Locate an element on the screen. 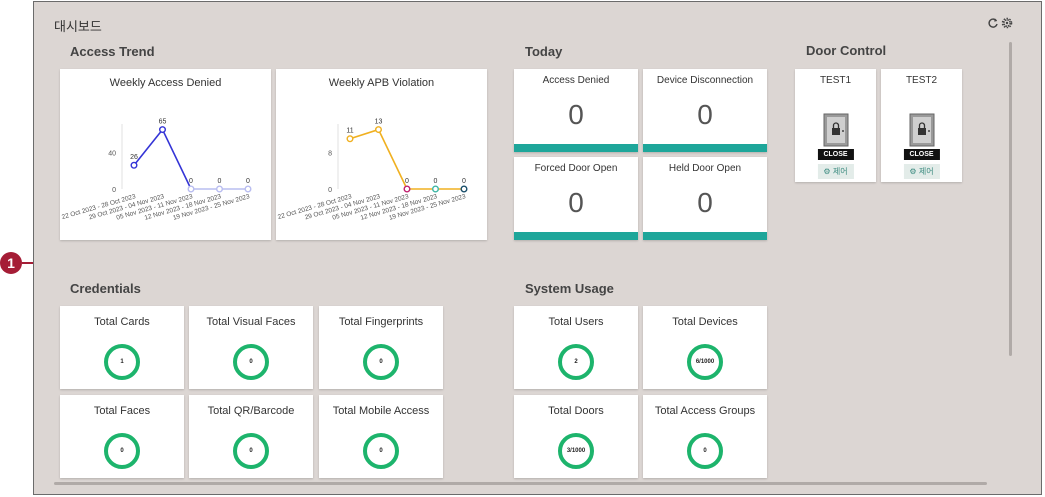 Image resolution: width=1045 pixels, height=497 pixels. door-status-badge: CLOSE is located at coordinates (835, 154).